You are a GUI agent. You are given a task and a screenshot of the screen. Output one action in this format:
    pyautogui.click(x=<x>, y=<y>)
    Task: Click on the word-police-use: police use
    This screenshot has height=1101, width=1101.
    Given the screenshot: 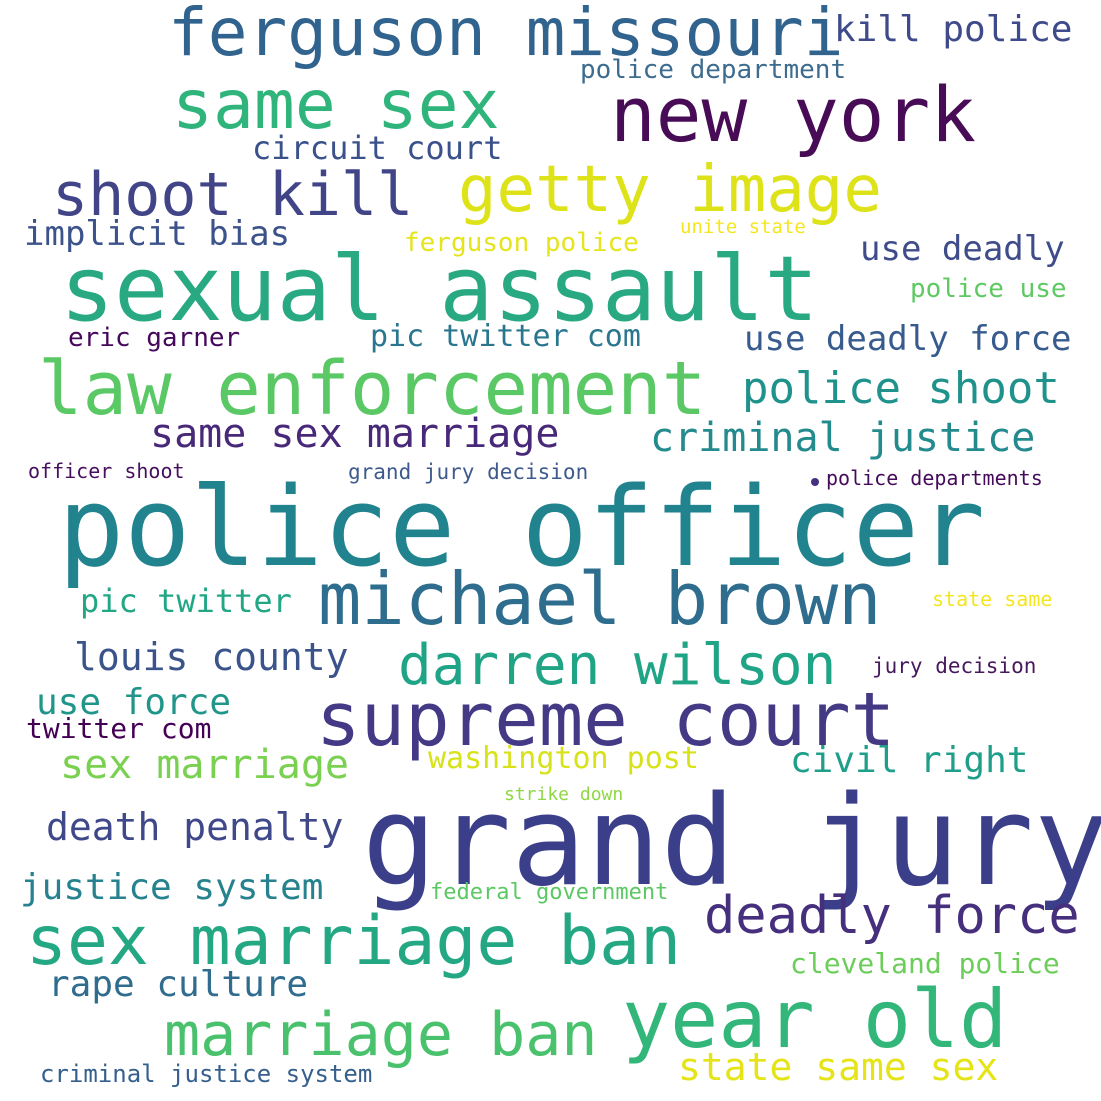 What is the action you would take?
    pyautogui.click(x=988, y=289)
    